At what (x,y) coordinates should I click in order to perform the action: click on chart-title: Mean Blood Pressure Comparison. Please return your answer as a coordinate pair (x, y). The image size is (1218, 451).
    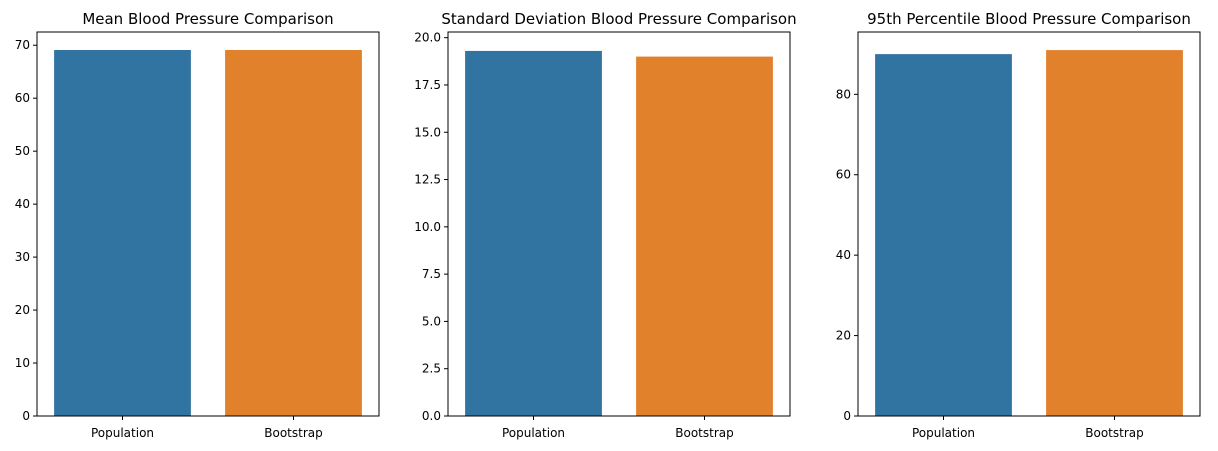
    Looking at the image, I should click on (207, 19).